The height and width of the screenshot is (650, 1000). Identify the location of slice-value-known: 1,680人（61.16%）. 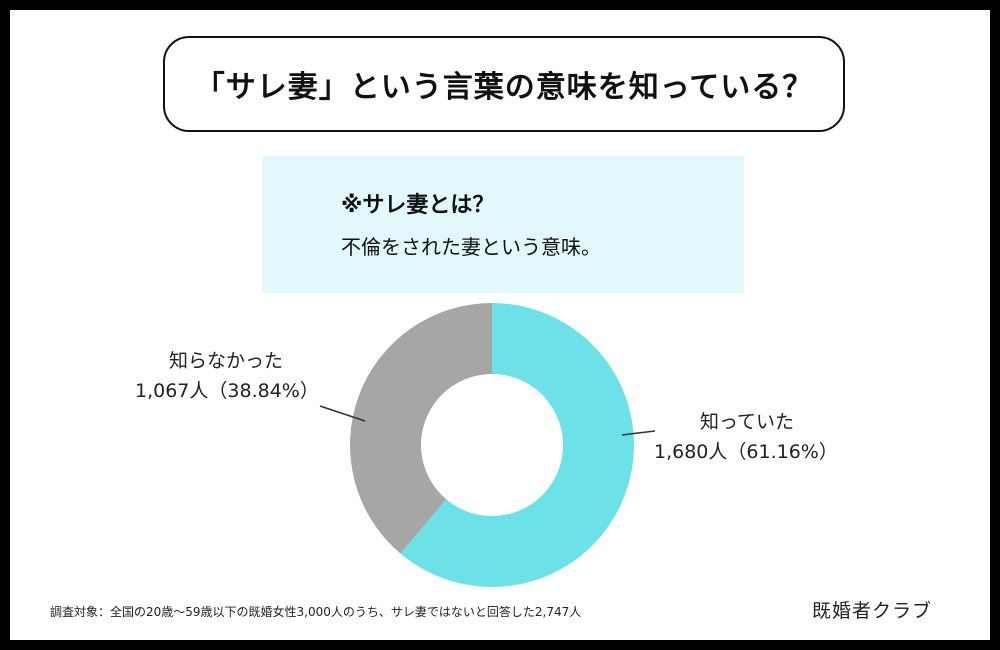
(746, 452).